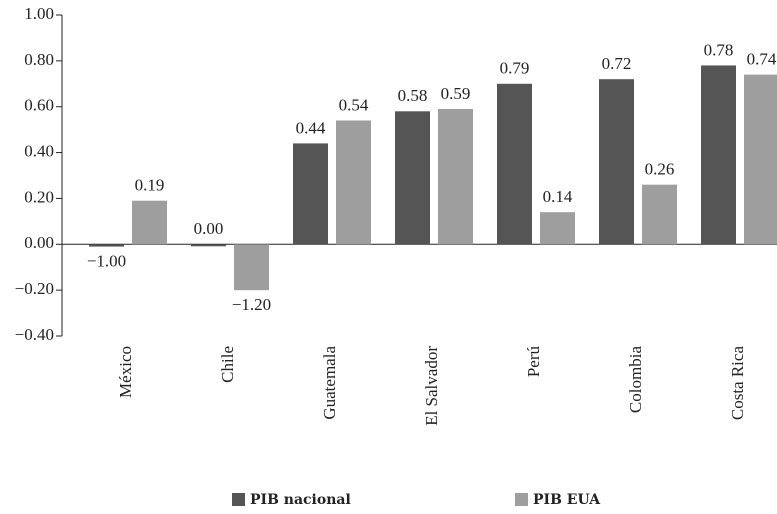 The height and width of the screenshot is (514, 777). I want to click on x-tick-label: Costa Rica, so click(737, 383).